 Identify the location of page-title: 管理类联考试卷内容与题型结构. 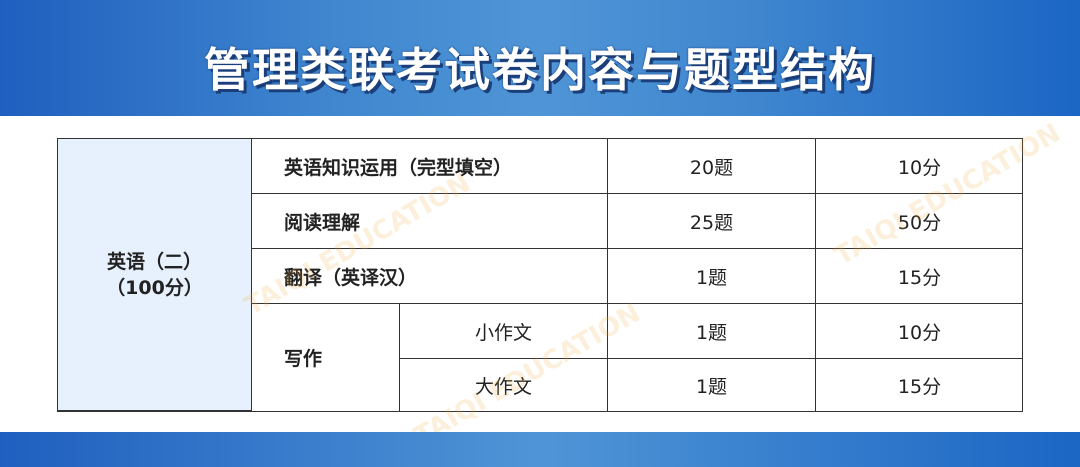
(540, 70).